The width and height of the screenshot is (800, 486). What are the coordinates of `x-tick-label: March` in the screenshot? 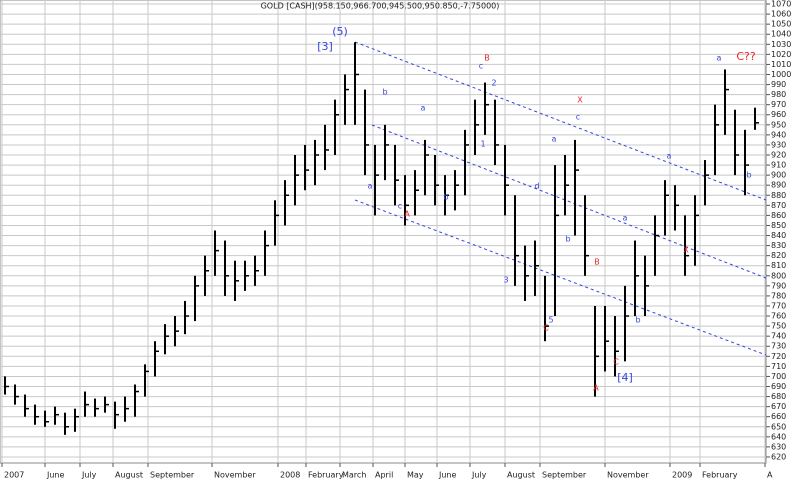 It's located at (354, 475).